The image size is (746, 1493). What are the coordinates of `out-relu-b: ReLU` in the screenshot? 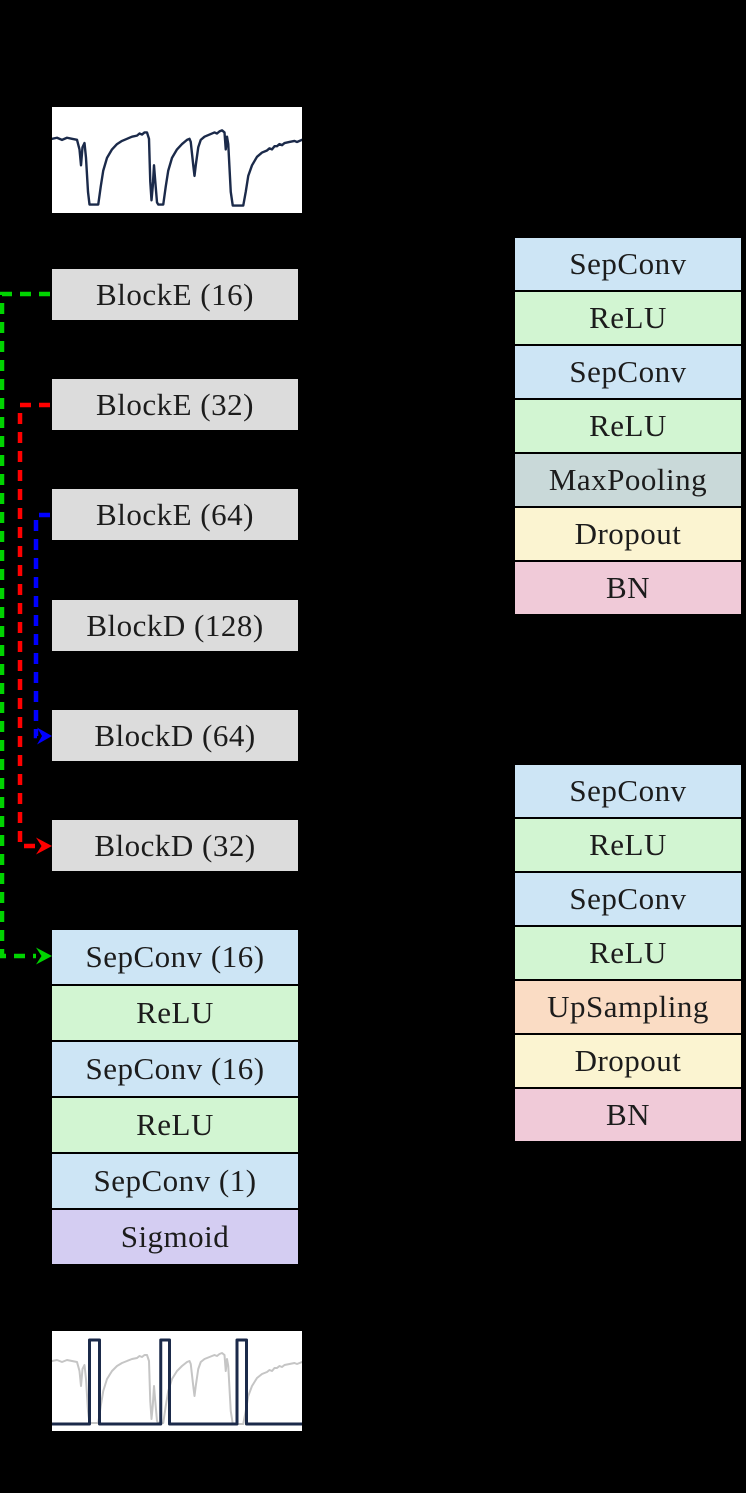 It's located at (175, 1125).